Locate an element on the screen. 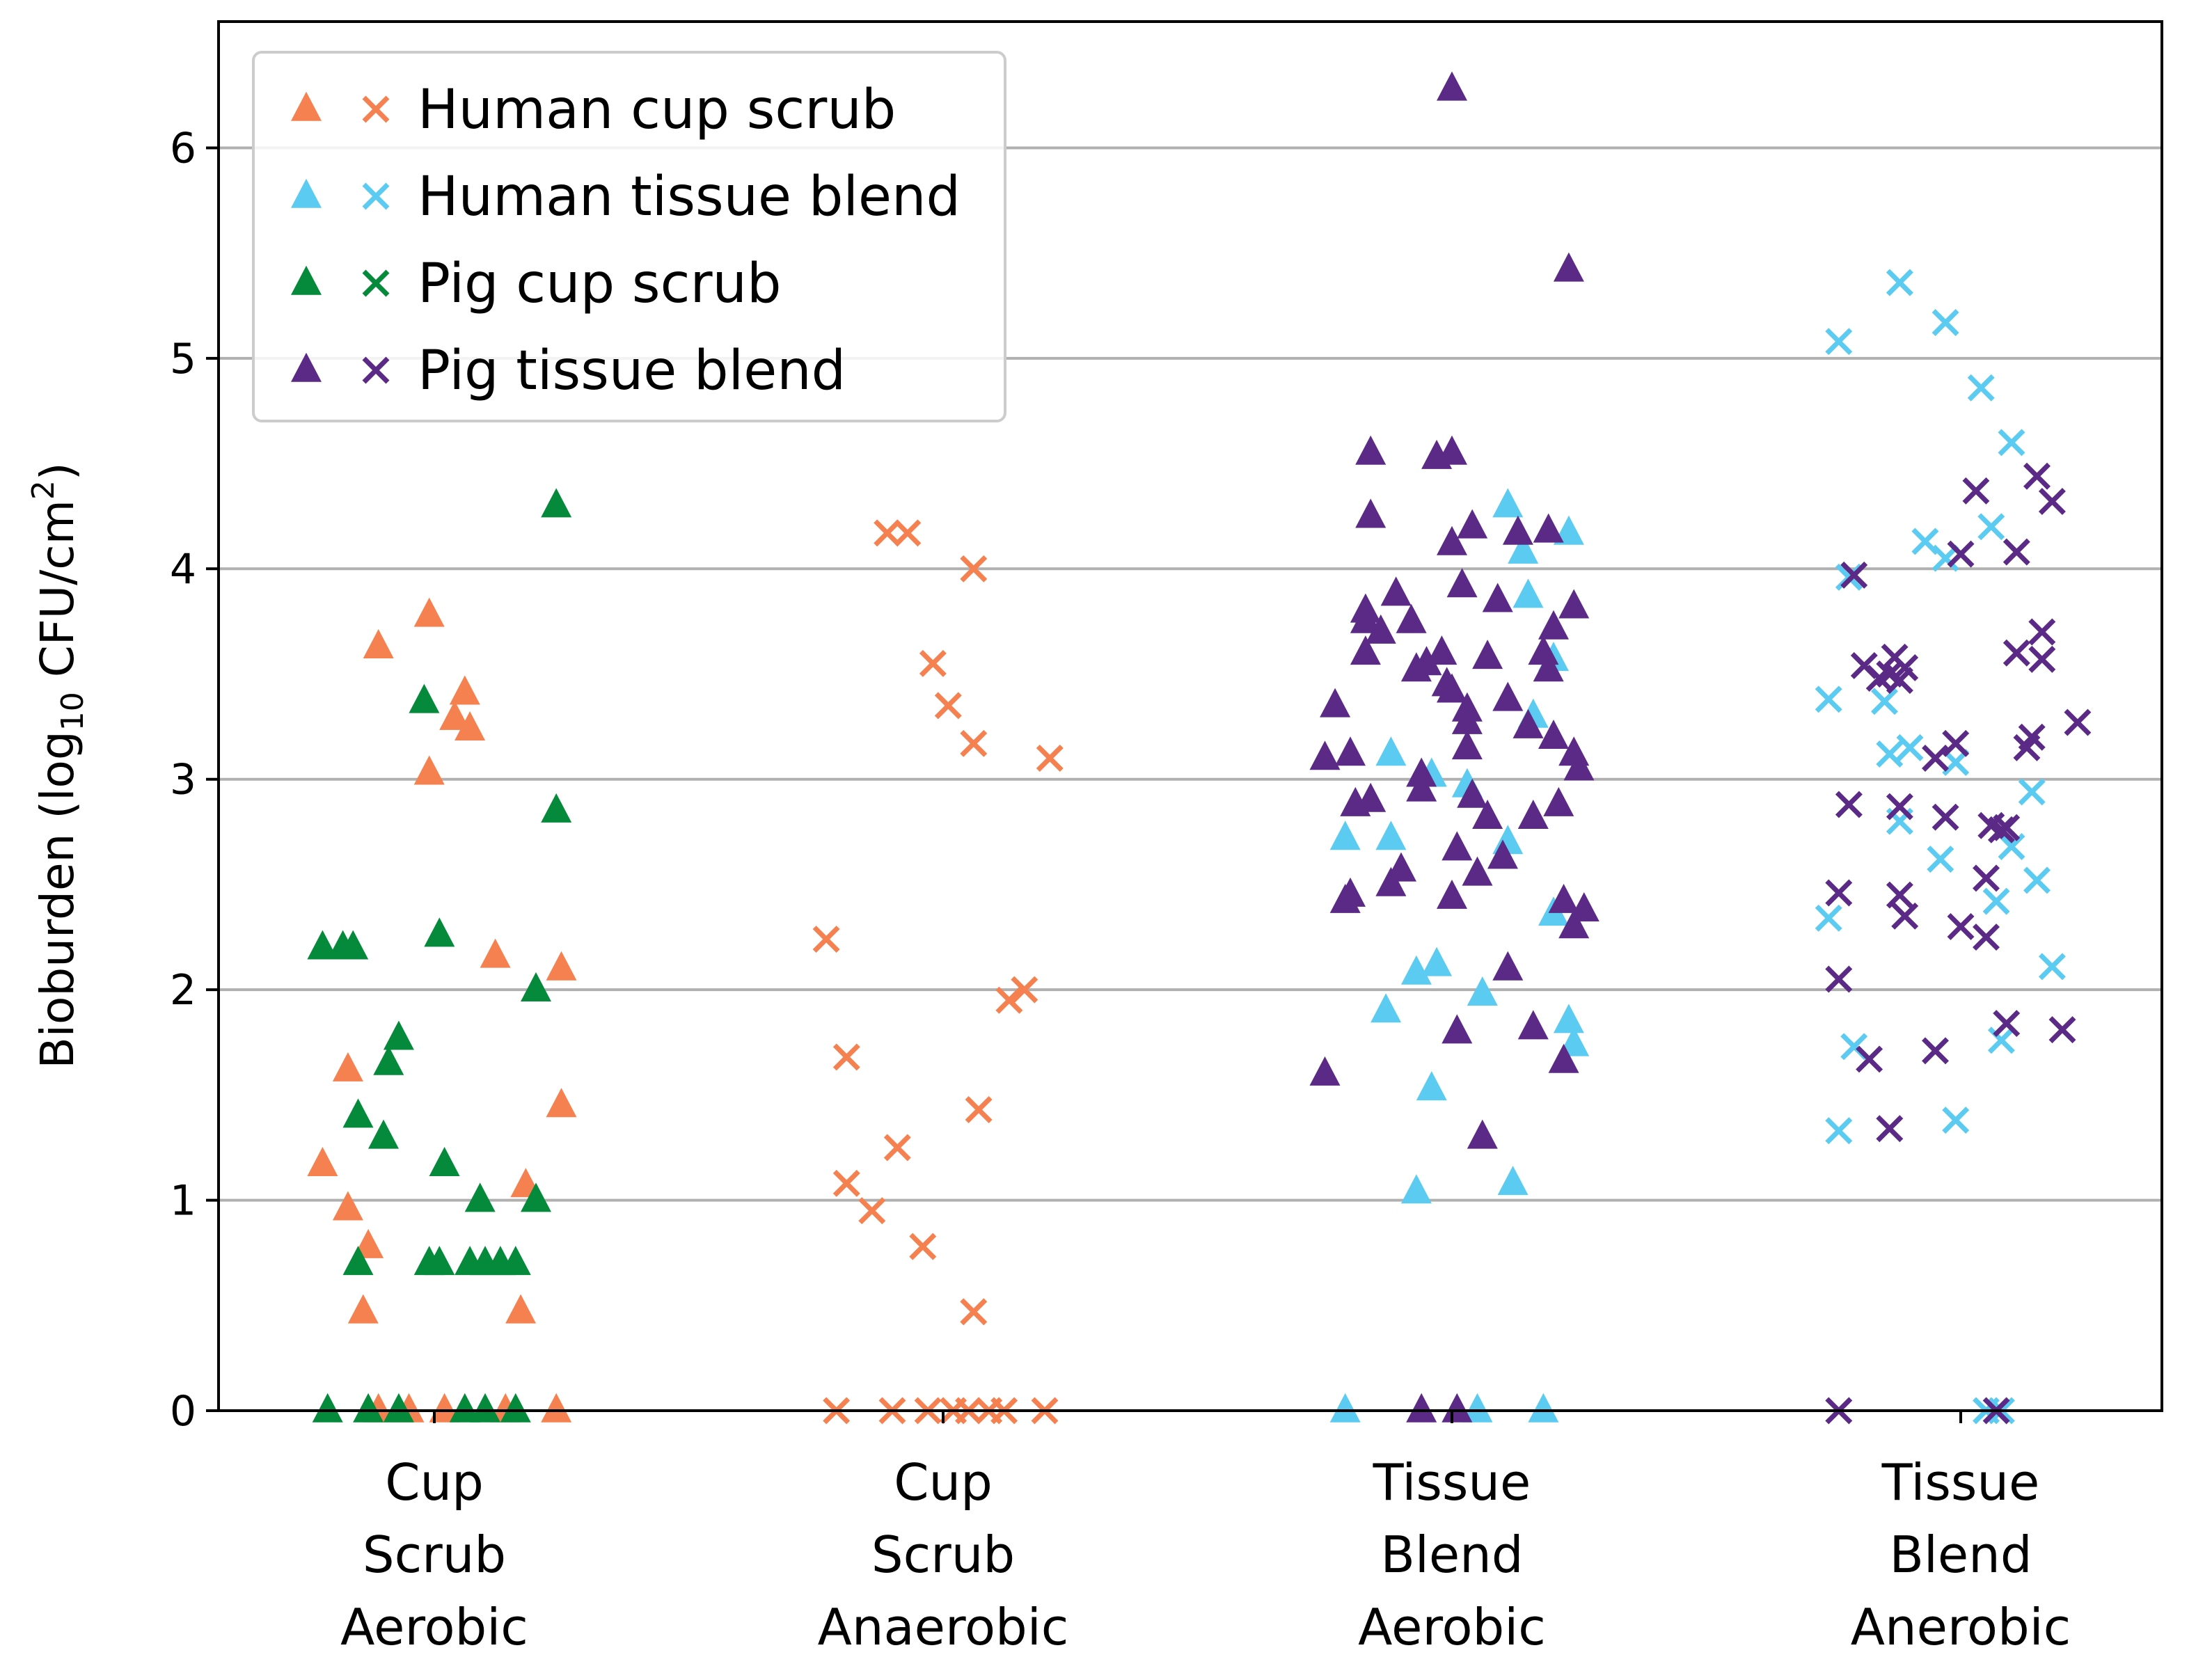 The image size is (2196, 1680). y-tick-label-6: 6 is located at coordinates (183, 148).